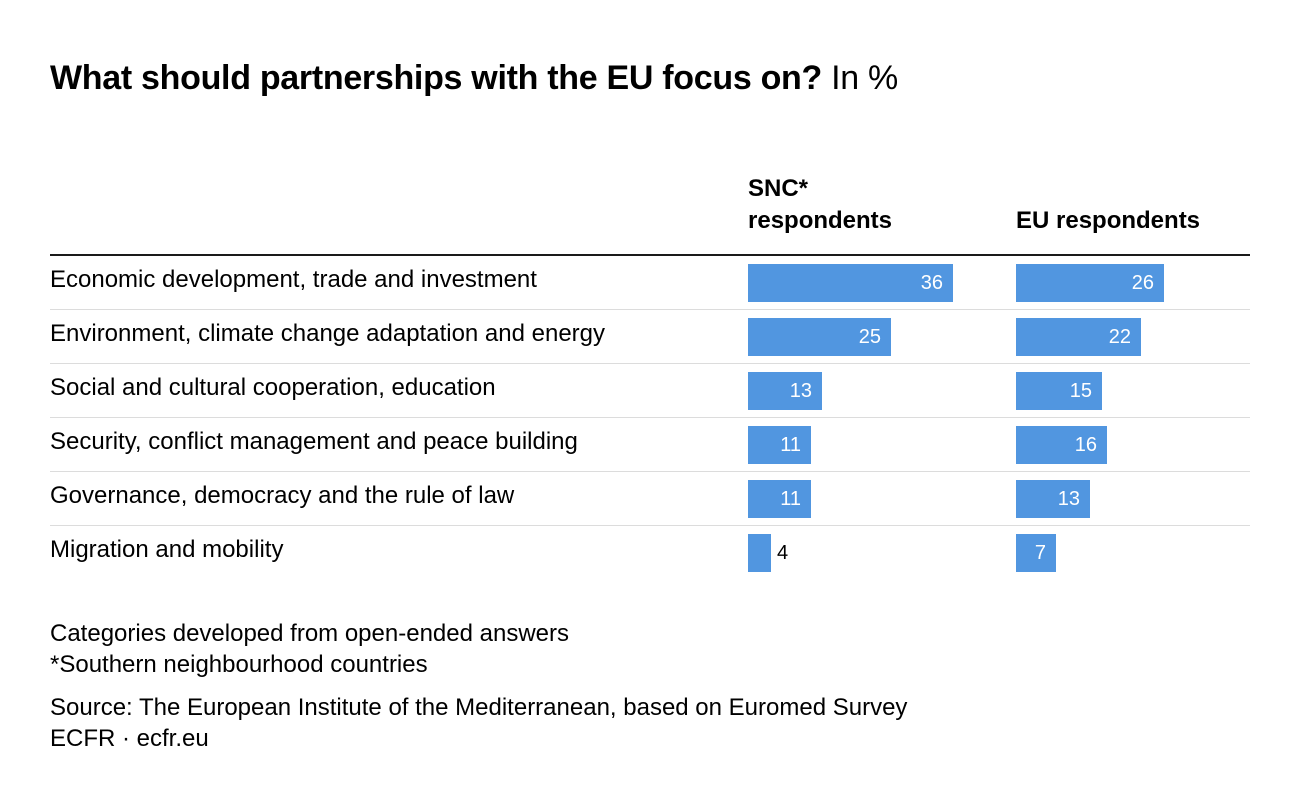 The width and height of the screenshot is (1300, 806). What do you see at coordinates (129, 738) in the screenshot?
I see `credit-note: ECFR · ecfr.eu` at bounding box center [129, 738].